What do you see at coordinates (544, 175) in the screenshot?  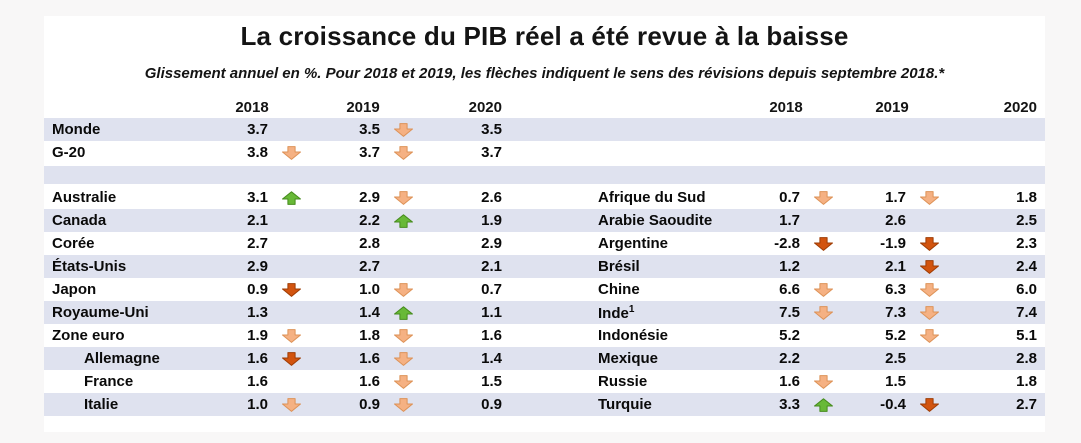 I see `spacer-row` at bounding box center [544, 175].